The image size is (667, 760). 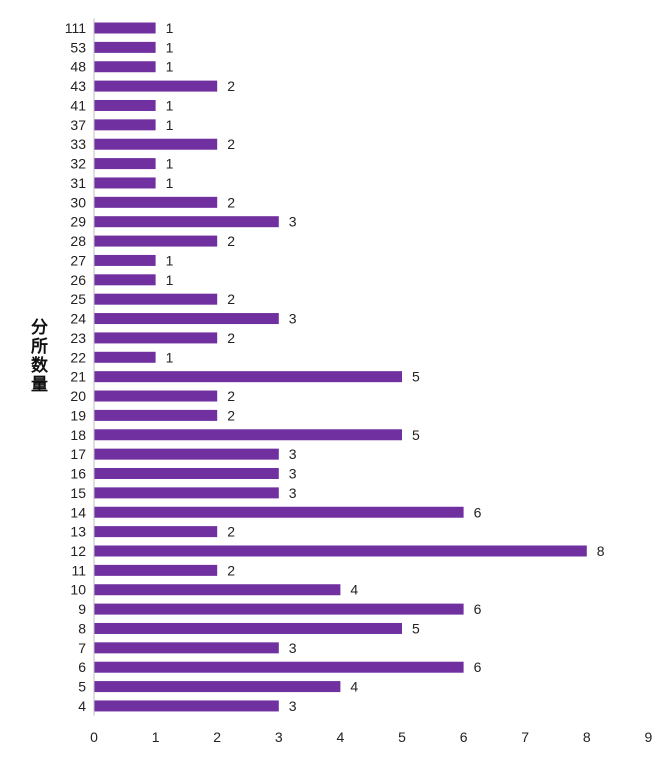 I want to click on category-label-14: 14, so click(x=78, y=512).